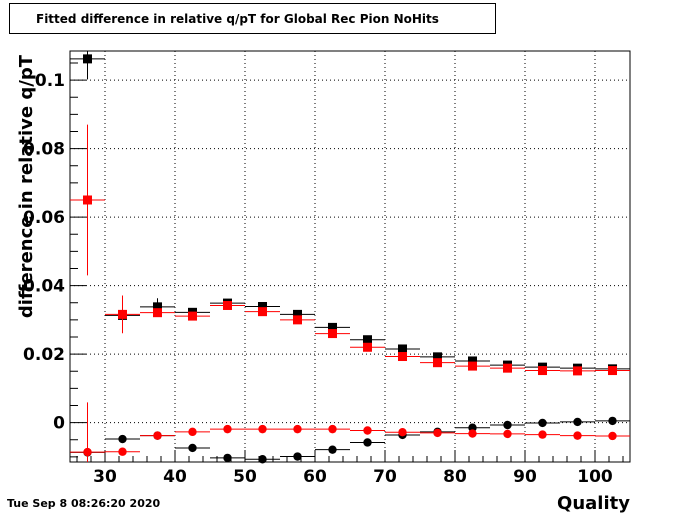 The height and width of the screenshot is (514, 700). What do you see at coordinates (595, 477) in the screenshot?
I see `x-tick-label: 100` at bounding box center [595, 477].